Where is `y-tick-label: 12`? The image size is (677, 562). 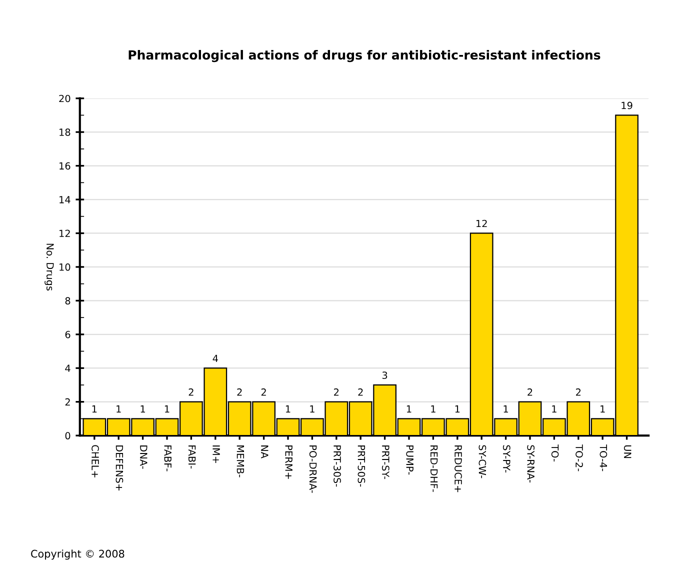 y-tick-label: 12 is located at coordinates (65, 233).